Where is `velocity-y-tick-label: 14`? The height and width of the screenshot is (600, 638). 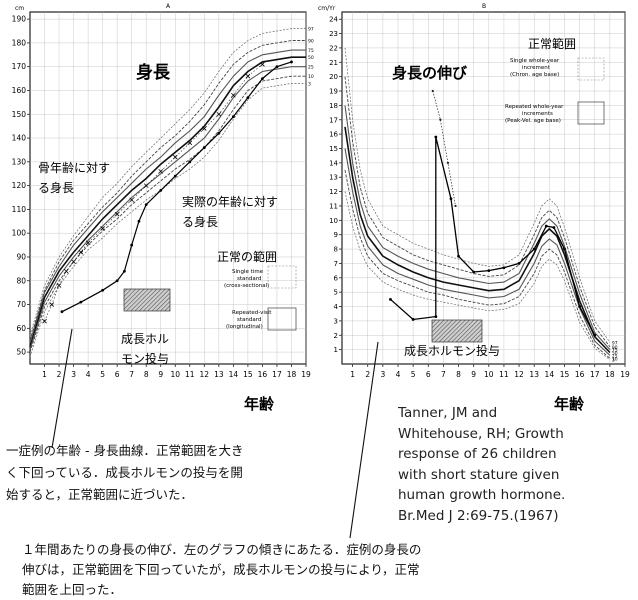 velocity-y-tick-label: 14 is located at coordinates (333, 163).